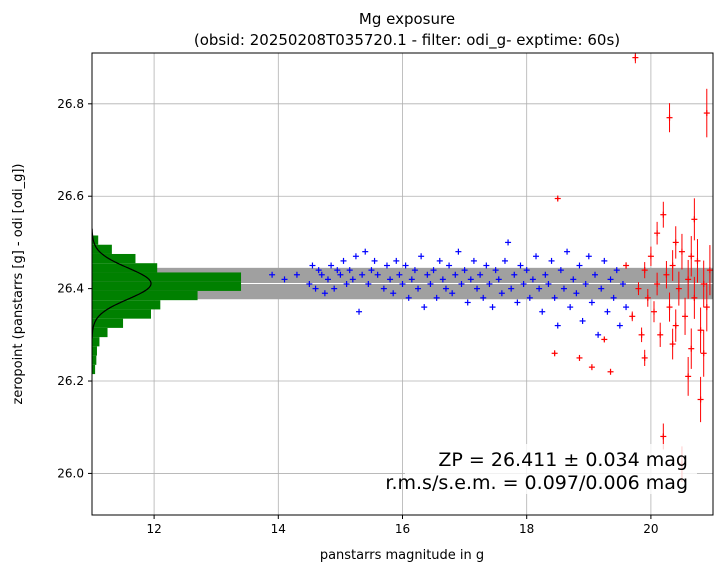 The image size is (722, 572). What do you see at coordinates (402, 555) in the screenshot?
I see `x-axis-label: panstarrs magnitude in g` at bounding box center [402, 555].